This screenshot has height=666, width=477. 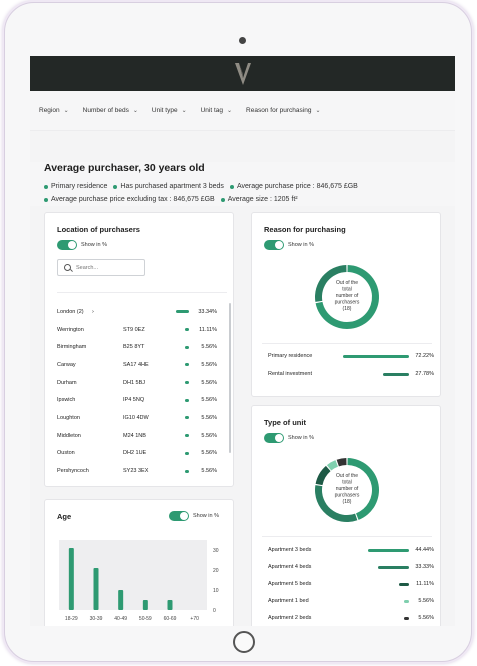 What do you see at coordinates (105, 110) in the screenshot?
I see `filter-label: Number of beds` at bounding box center [105, 110].